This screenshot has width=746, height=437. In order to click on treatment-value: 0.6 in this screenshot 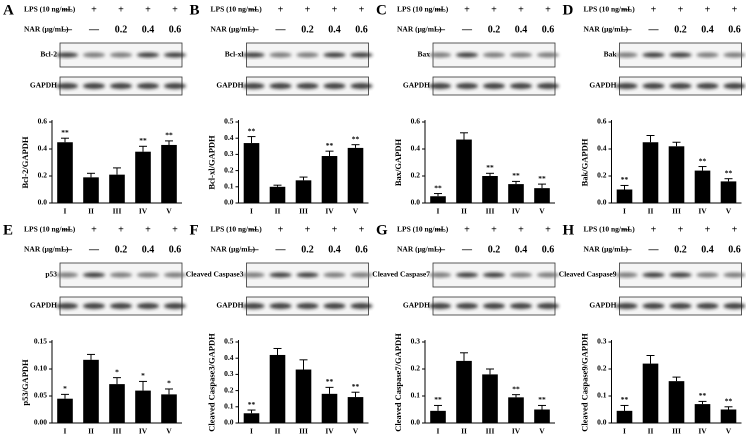, I will do `click(548, 29)`.